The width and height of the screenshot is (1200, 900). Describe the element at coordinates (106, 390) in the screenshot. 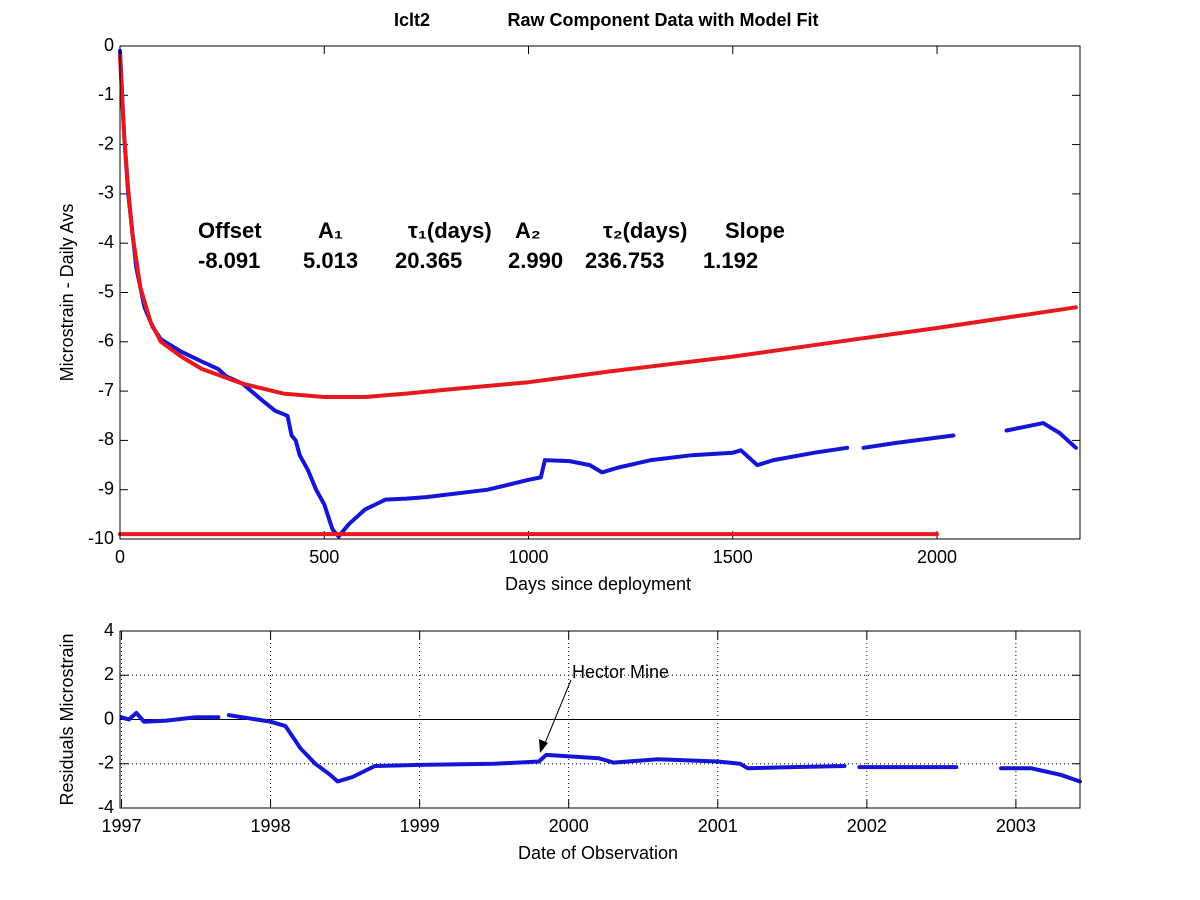

I see `y-tick-label: -7` at that location.